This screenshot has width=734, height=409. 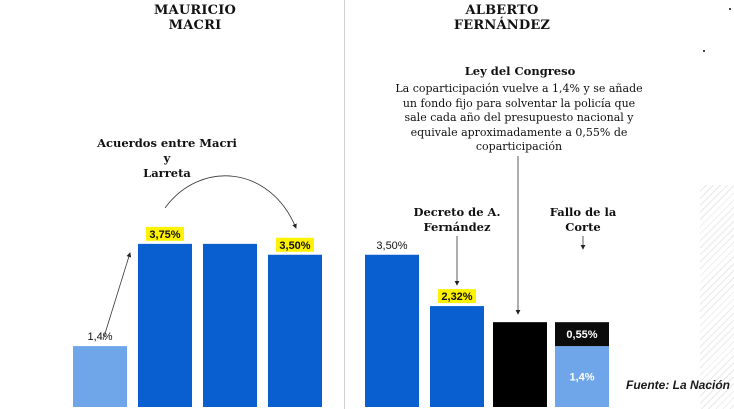 What do you see at coordinates (99, 337) in the screenshot?
I see `bar-1-label: 1,4%` at bounding box center [99, 337].